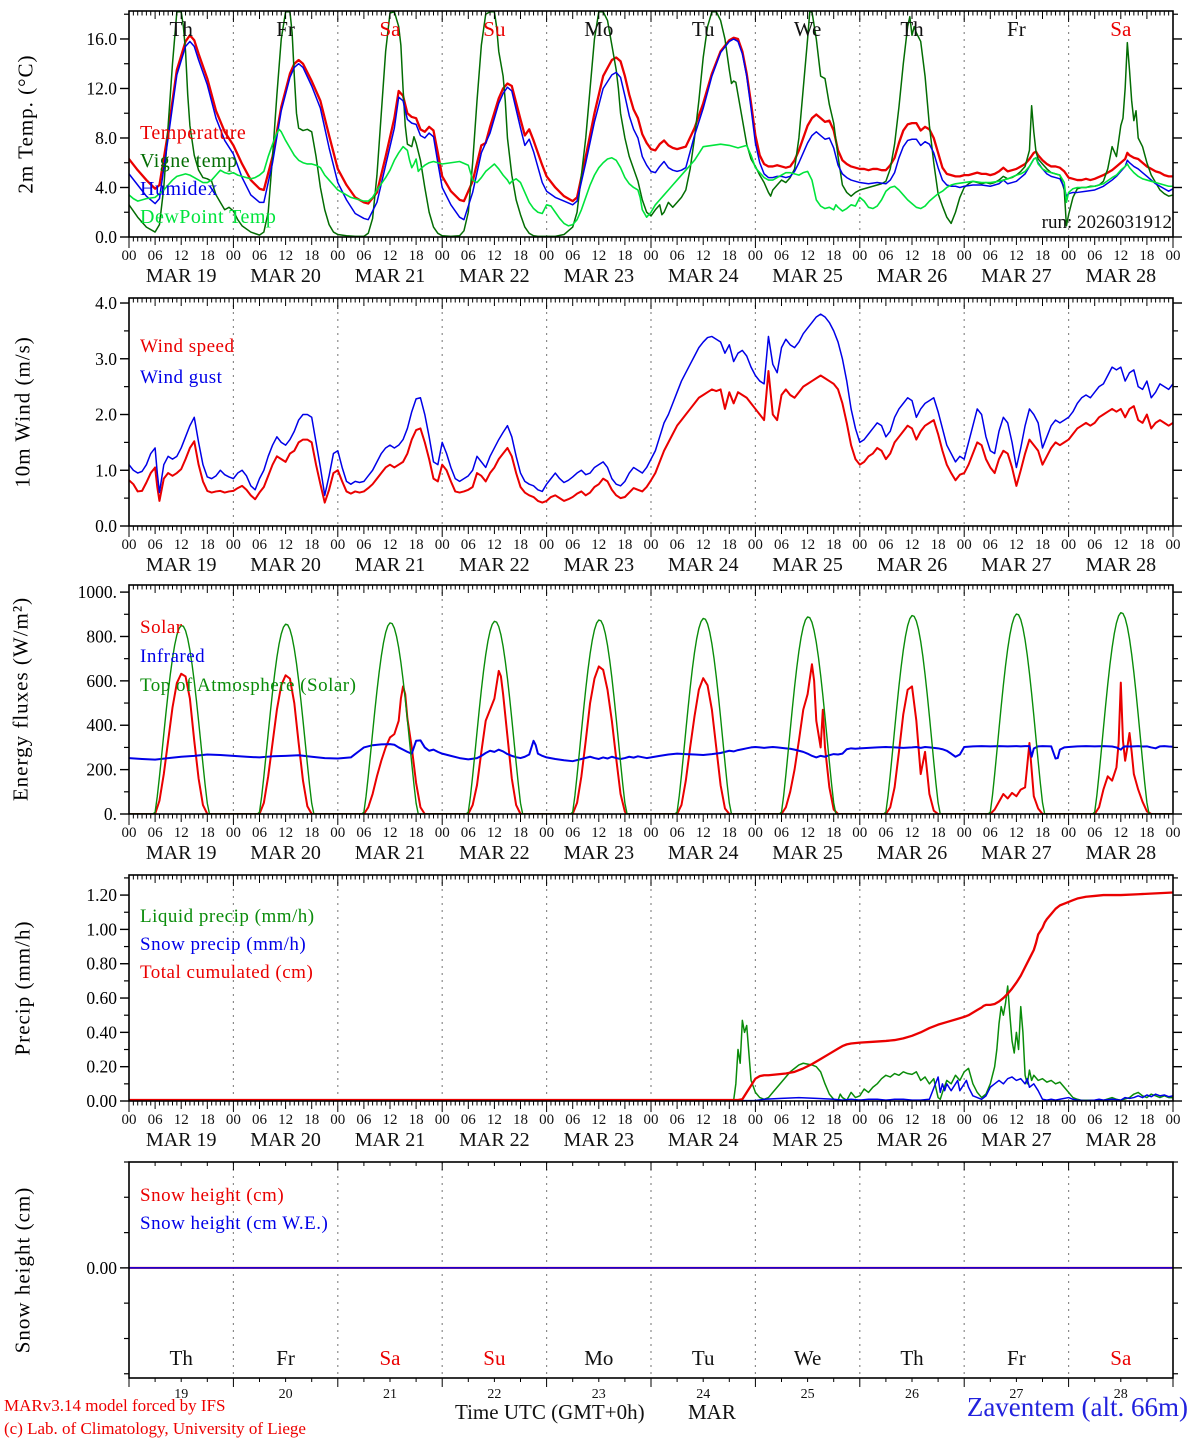  What do you see at coordinates (106, 359) in the screenshot?
I see `y-tick-label: 3.0` at bounding box center [106, 359].